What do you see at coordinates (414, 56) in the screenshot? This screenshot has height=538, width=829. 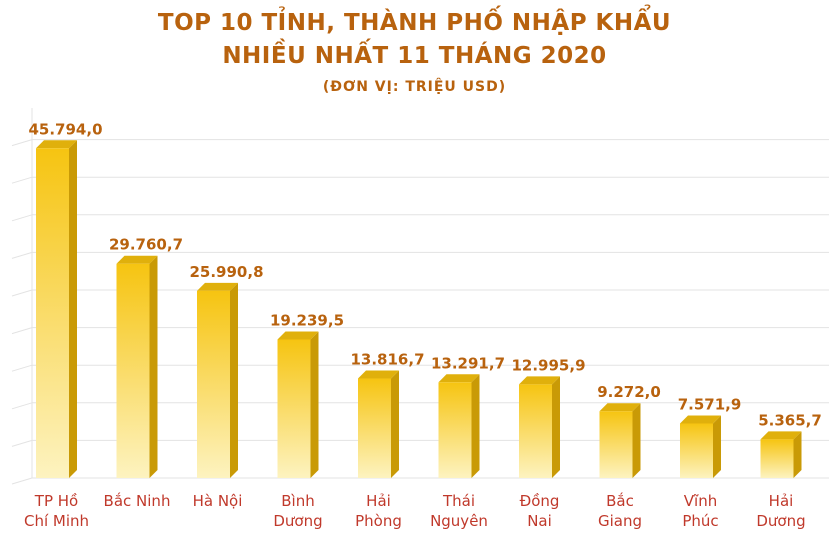 I see `chart-title-line-2: NHIỀU NHẤT 11 THÁNG 2020` at bounding box center [414, 56].